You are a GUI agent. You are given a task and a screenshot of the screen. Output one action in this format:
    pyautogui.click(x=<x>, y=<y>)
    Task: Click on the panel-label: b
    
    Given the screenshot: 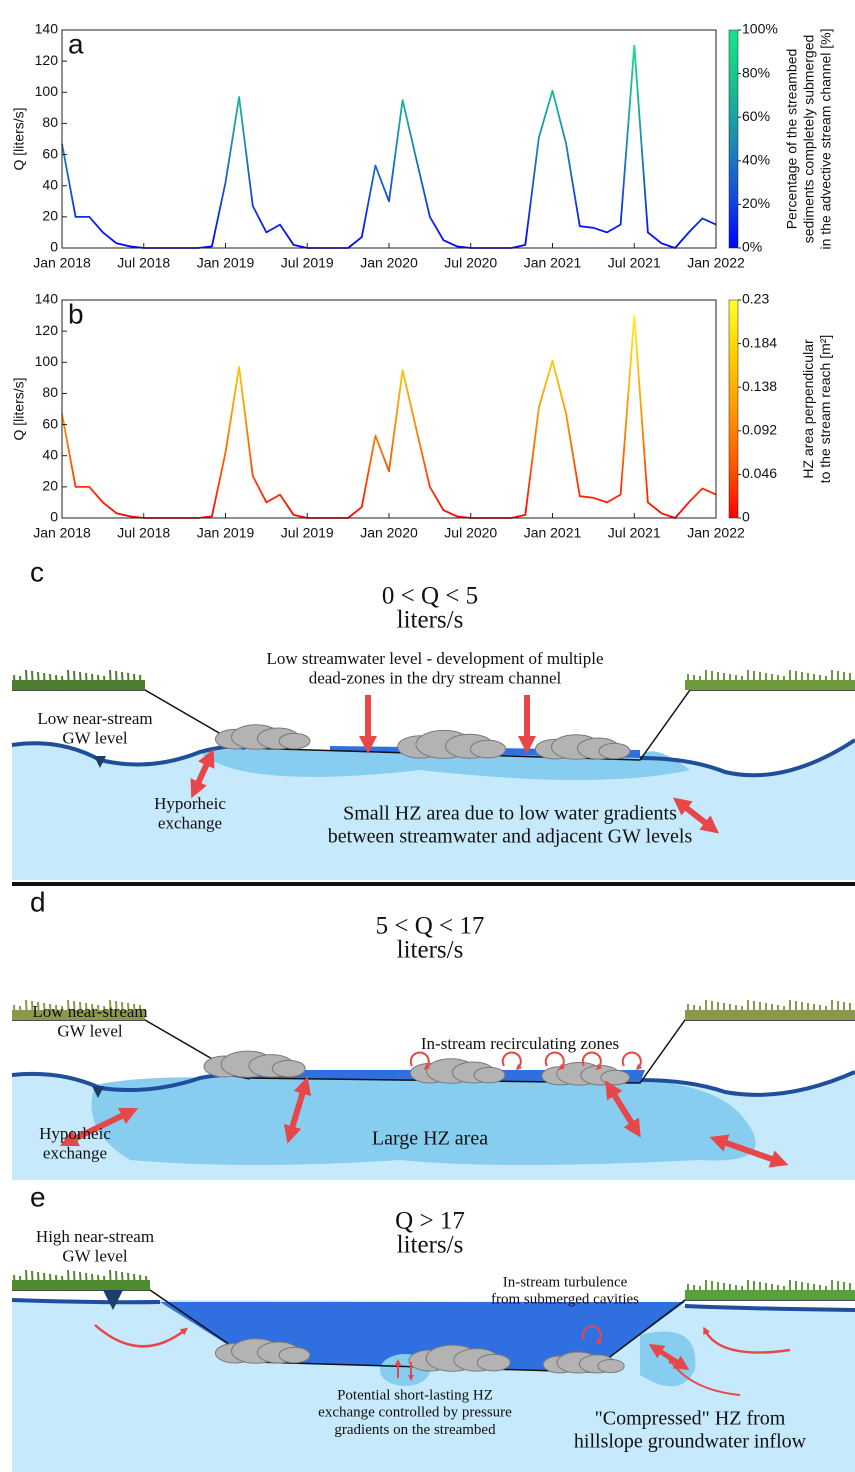 What is the action you would take?
    pyautogui.click(x=76, y=313)
    